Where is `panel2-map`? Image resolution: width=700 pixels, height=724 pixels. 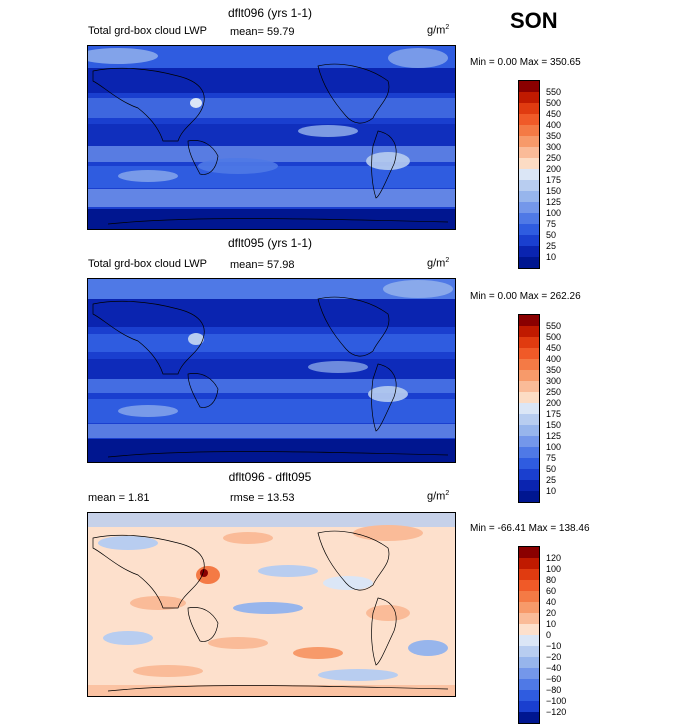
panel2-map is located at coordinates (271, 370).